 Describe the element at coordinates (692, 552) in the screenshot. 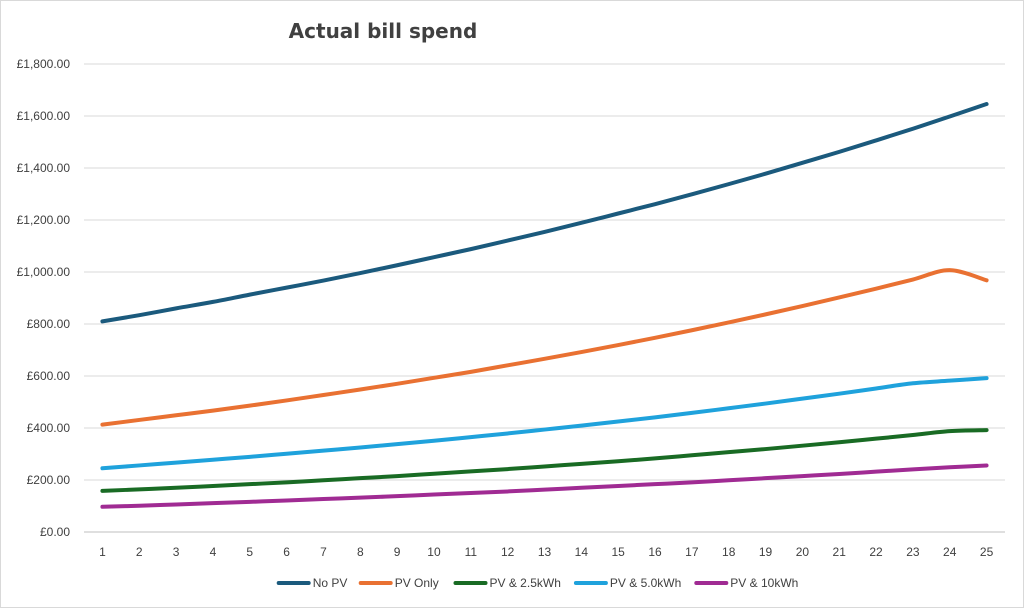

I see `x-tick-label: 17` at that location.